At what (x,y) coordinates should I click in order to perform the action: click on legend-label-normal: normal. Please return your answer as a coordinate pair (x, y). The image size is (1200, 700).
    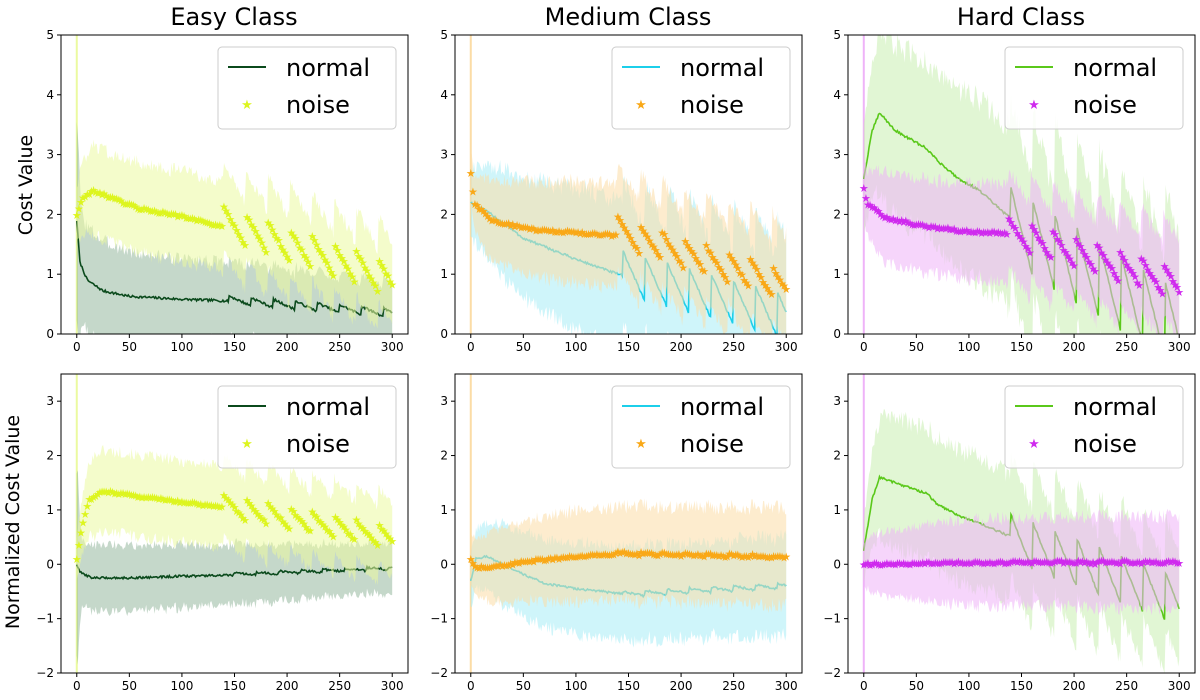
    Looking at the image, I should click on (1115, 407).